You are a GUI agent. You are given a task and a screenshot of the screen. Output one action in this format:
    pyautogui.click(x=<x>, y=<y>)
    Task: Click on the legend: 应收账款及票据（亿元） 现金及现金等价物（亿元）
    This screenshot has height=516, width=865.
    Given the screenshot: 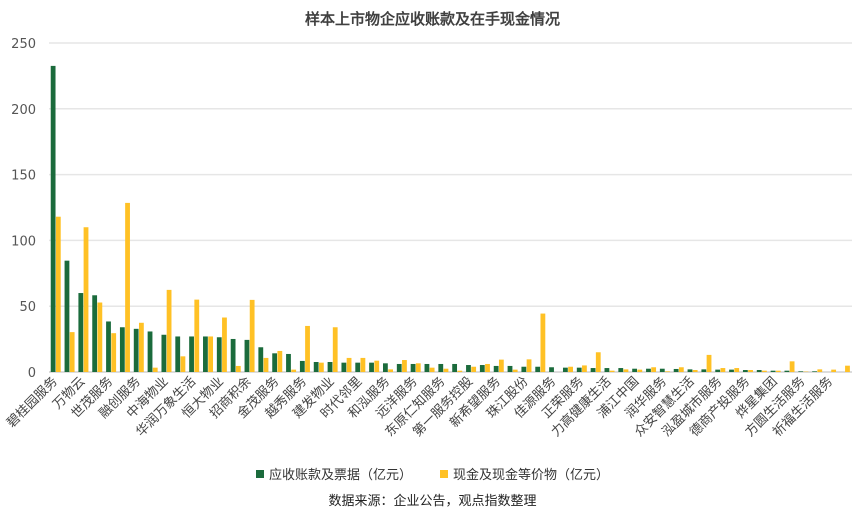 What is the action you would take?
    pyautogui.click(x=432, y=473)
    